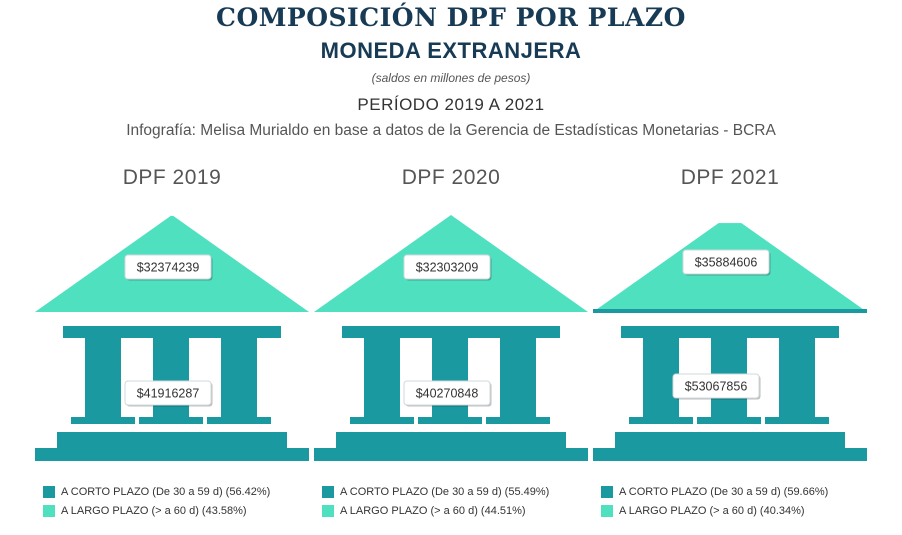  I want to click on corto-value-label: $41916287, so click(168, 393).